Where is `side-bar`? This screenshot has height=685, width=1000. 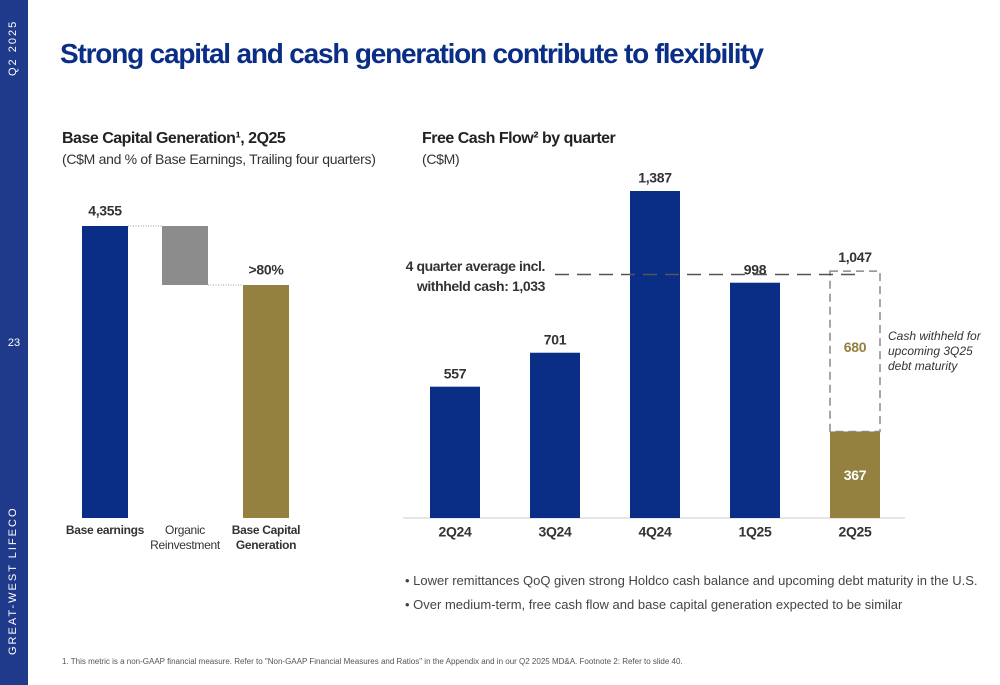 side-bar is located at coordinates (14, 342).